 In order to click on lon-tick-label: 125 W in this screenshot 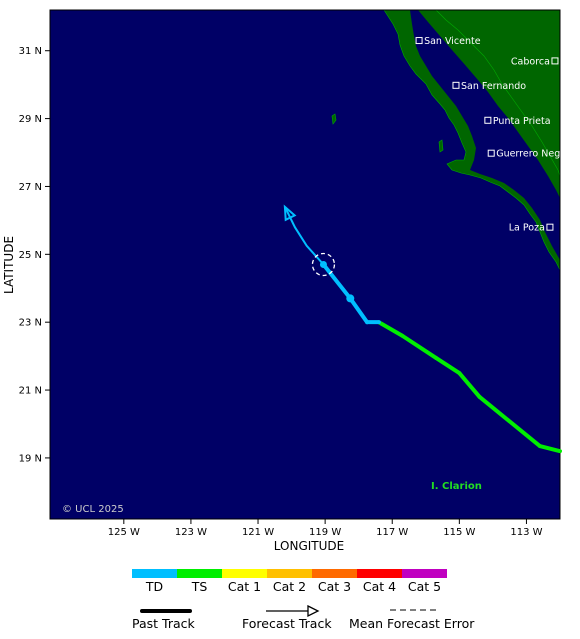, I will do `click(124, 532)`.